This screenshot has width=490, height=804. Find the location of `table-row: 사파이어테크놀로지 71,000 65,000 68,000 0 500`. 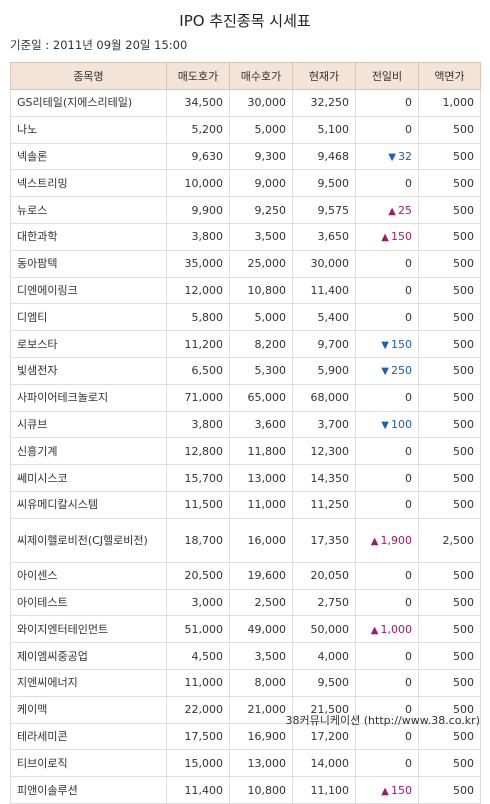

table-row: 사파이어테크놀로지 71,000 65,000 68,000 0 500 is located at coordinates (245, 397).